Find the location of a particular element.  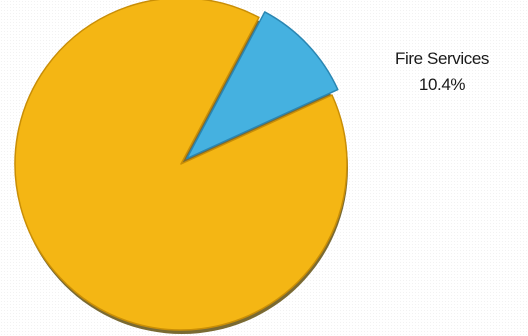

pie-slice-fire-services is located at coordinates (262, 85).